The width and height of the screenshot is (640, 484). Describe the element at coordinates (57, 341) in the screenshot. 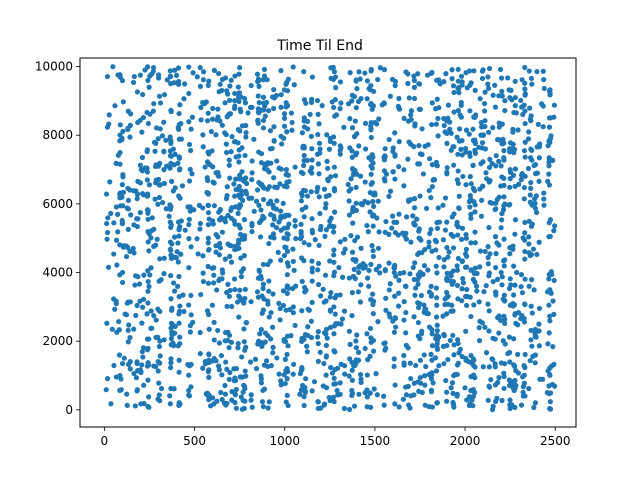

I see `y-tick-label: 2000` at that location.